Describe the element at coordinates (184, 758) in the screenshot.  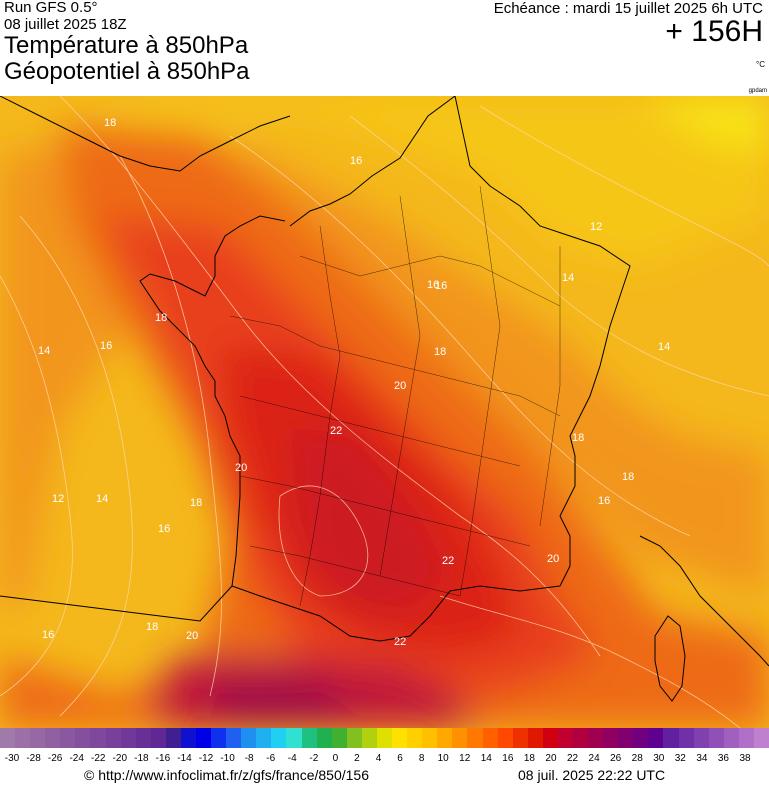
I see `scale-label: -14` at that location.